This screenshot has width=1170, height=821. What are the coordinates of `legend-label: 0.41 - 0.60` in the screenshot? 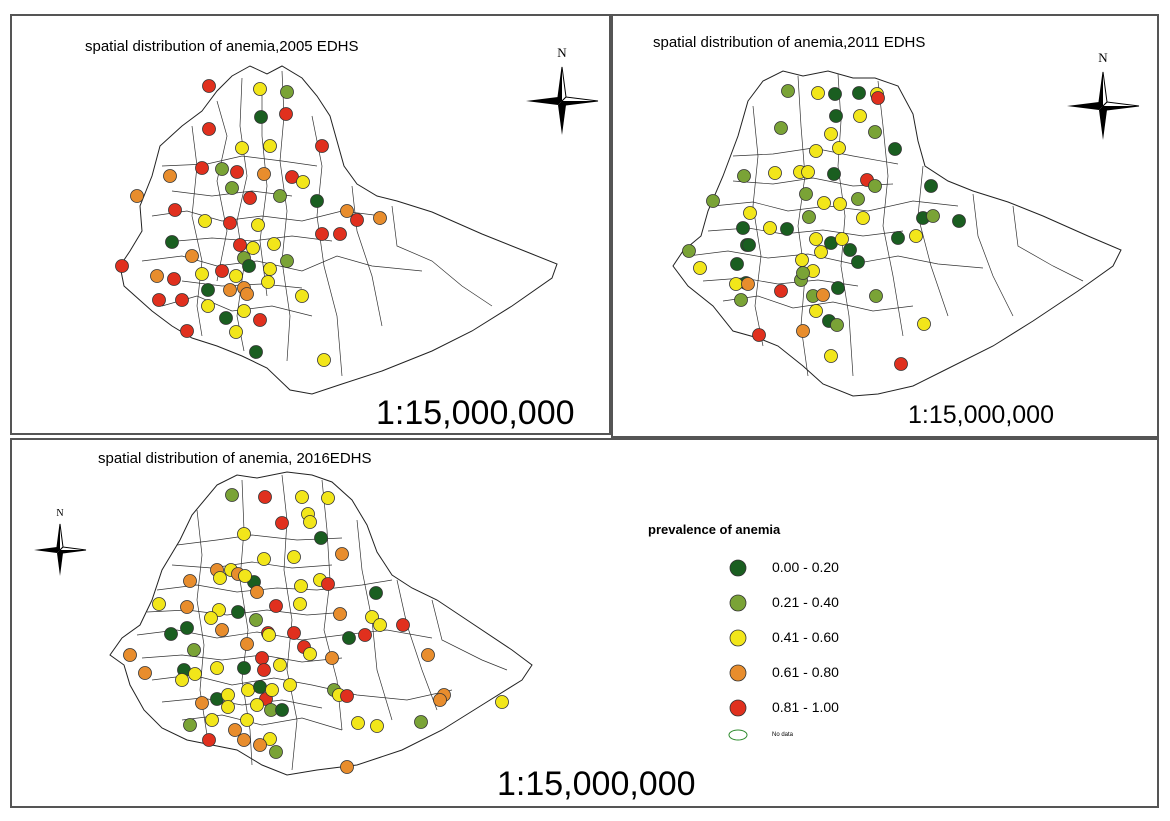 It's located at (805, 637).